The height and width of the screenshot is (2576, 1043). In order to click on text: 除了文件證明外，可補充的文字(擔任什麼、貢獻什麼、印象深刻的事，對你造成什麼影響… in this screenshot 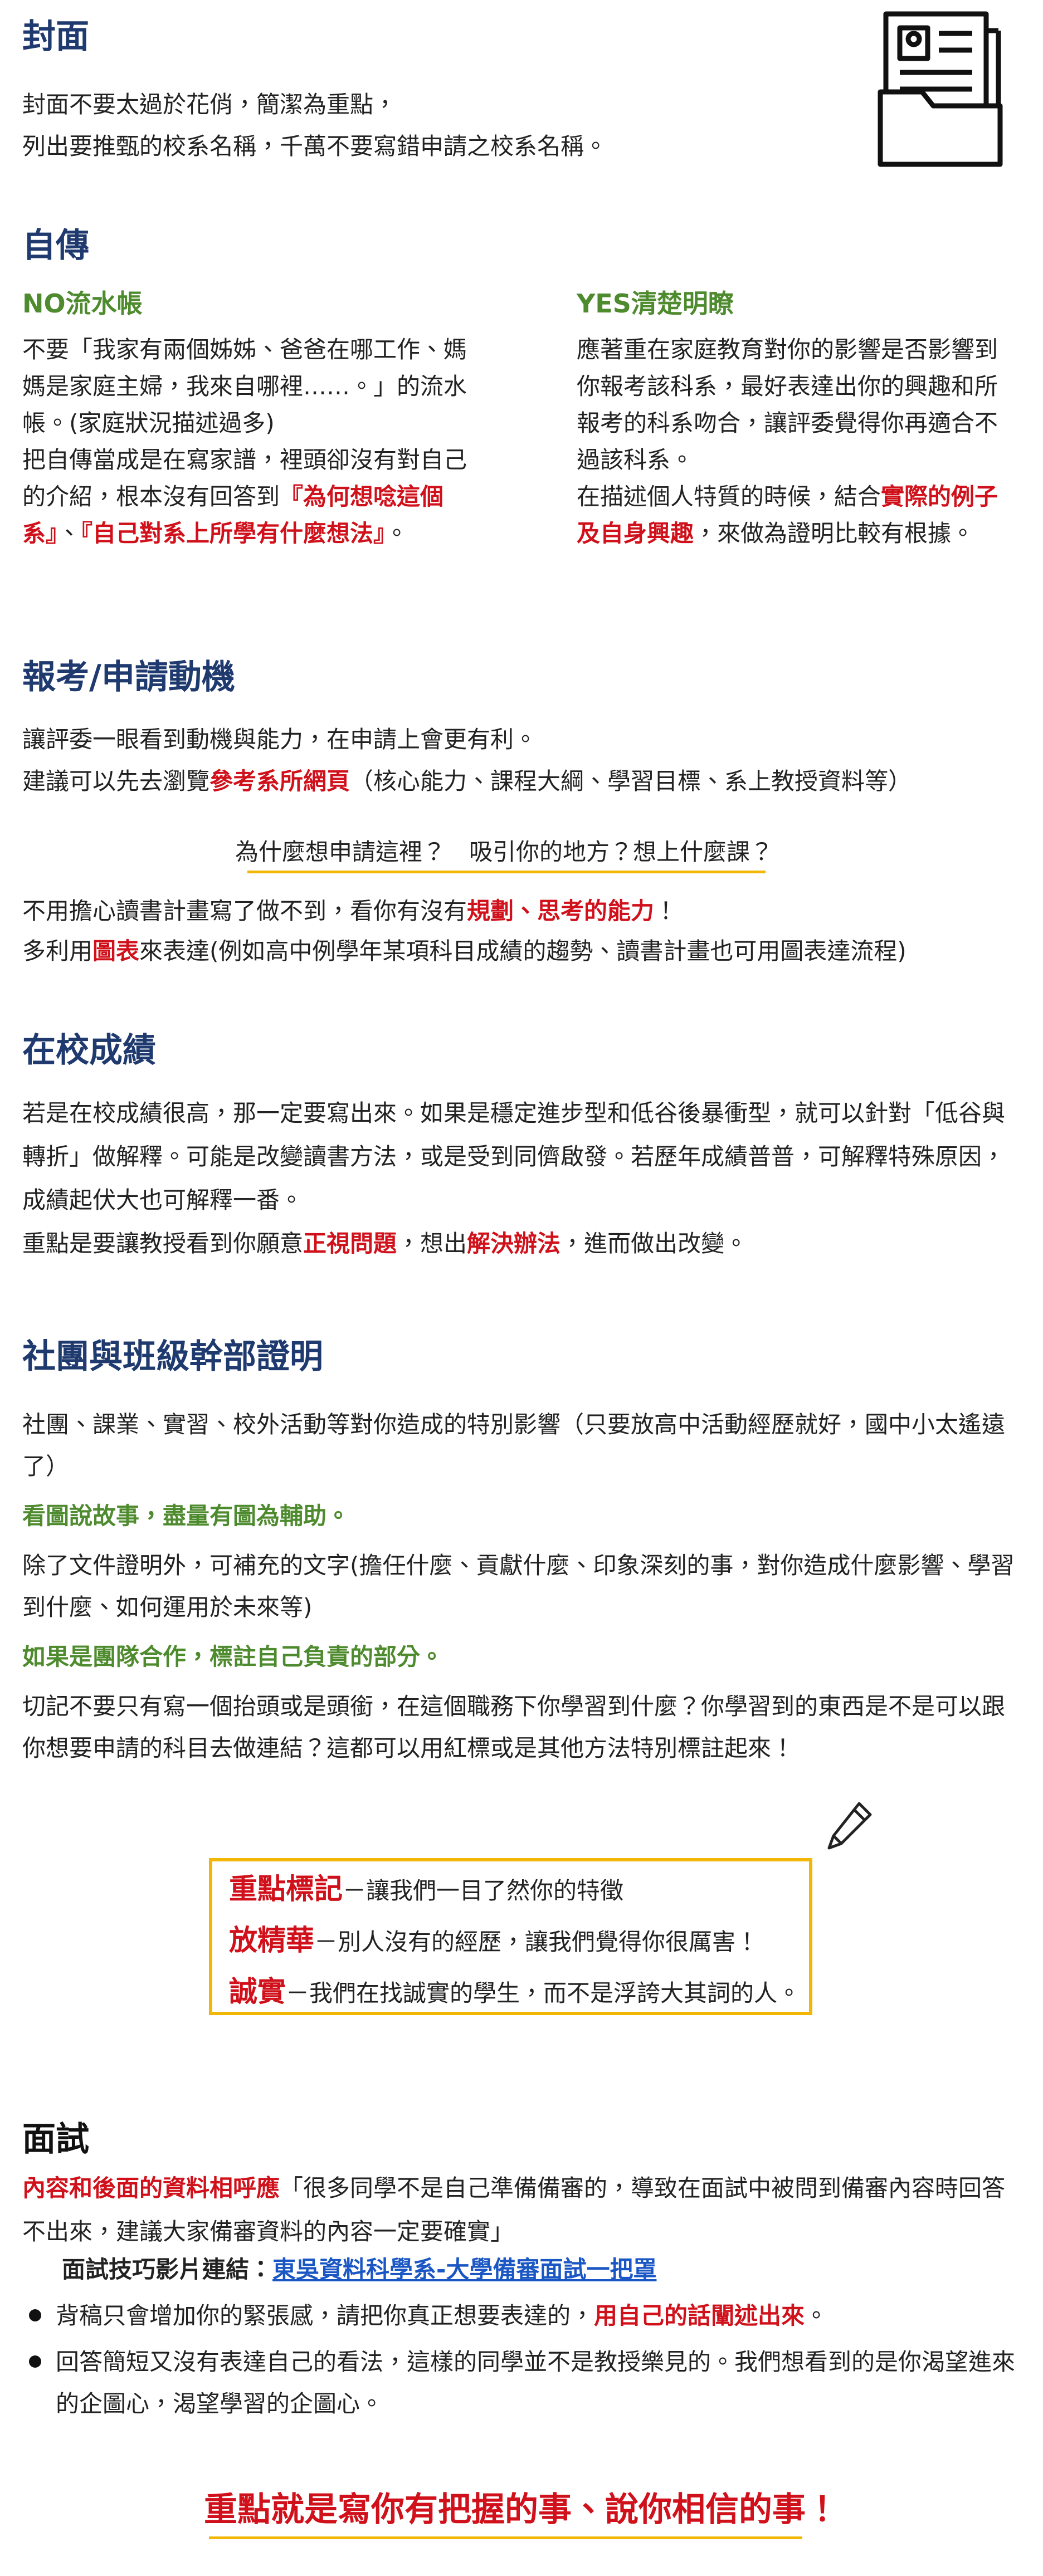, I will do `click(518, 1586)`.